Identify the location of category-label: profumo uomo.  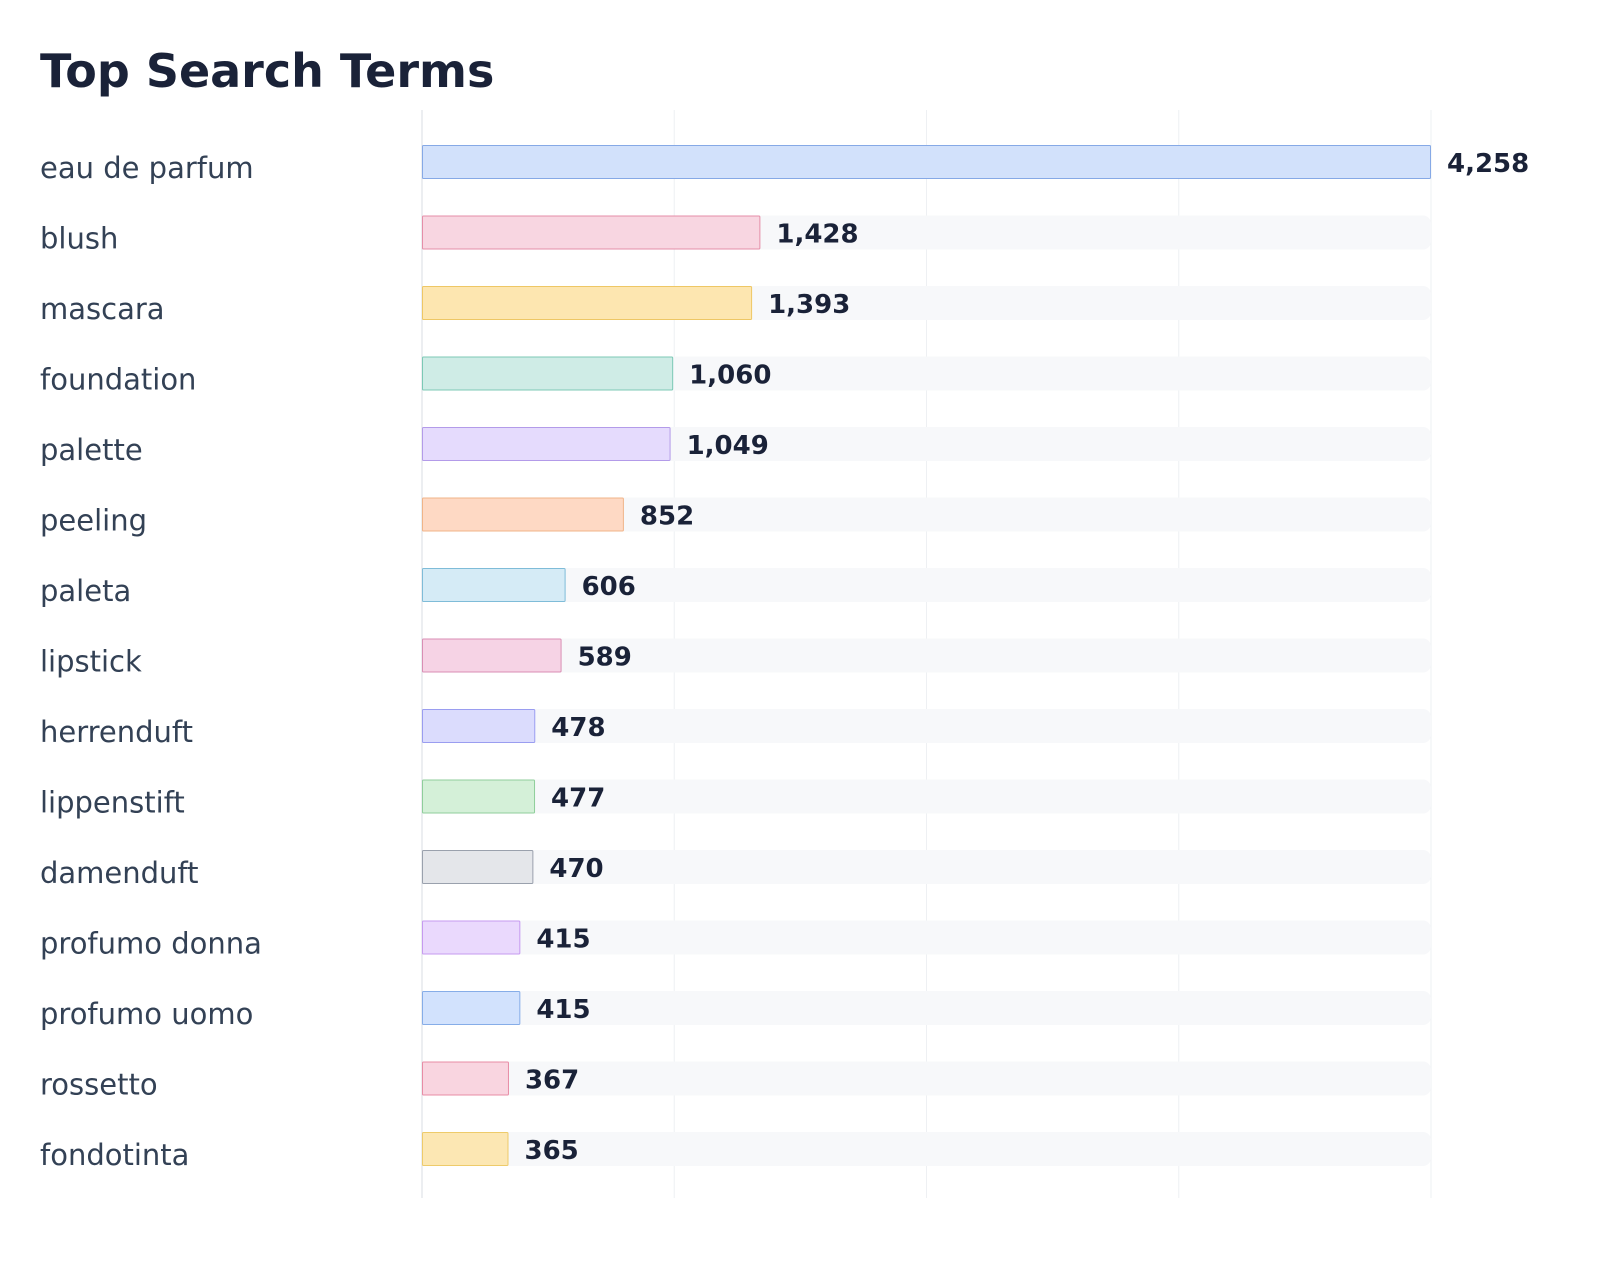
(146, 1014).